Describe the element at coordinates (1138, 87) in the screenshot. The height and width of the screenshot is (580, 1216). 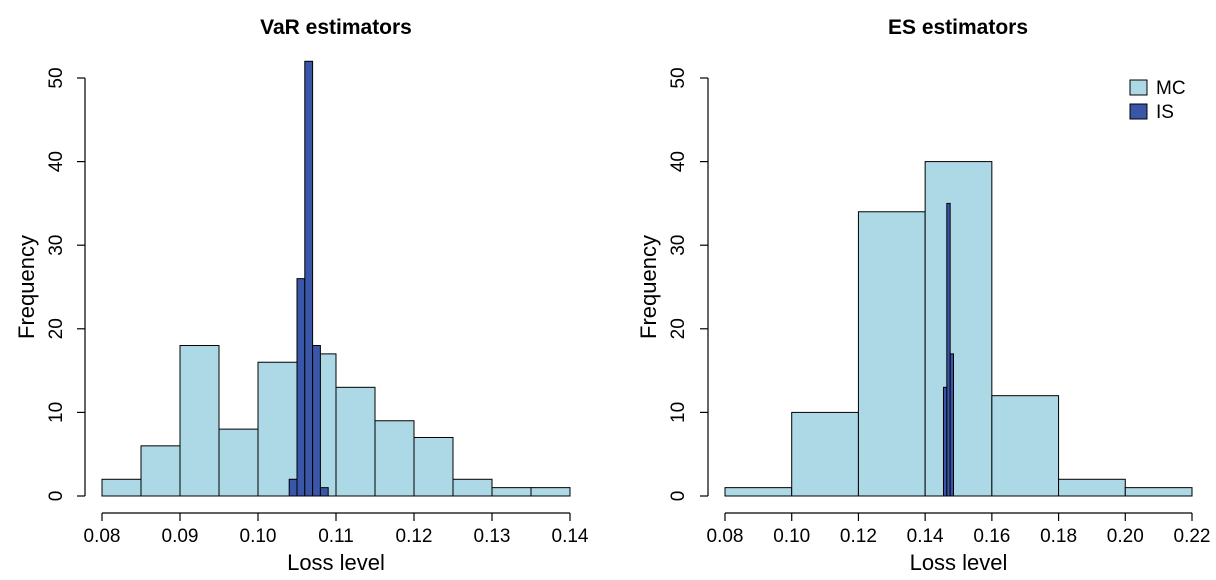
I see `legend-swatch-mc` at that location.